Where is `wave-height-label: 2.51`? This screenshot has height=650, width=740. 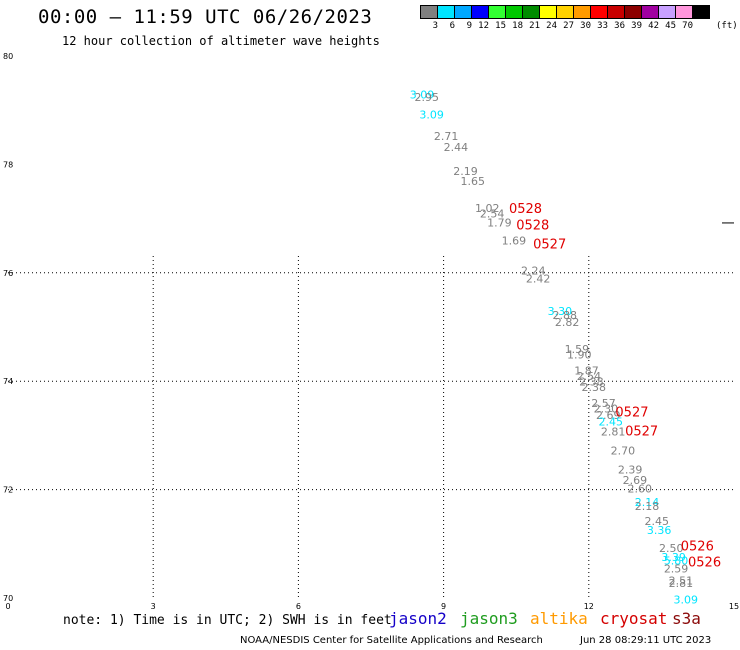
wave-height-label: 2.51 is located at coordinates (681, 580).